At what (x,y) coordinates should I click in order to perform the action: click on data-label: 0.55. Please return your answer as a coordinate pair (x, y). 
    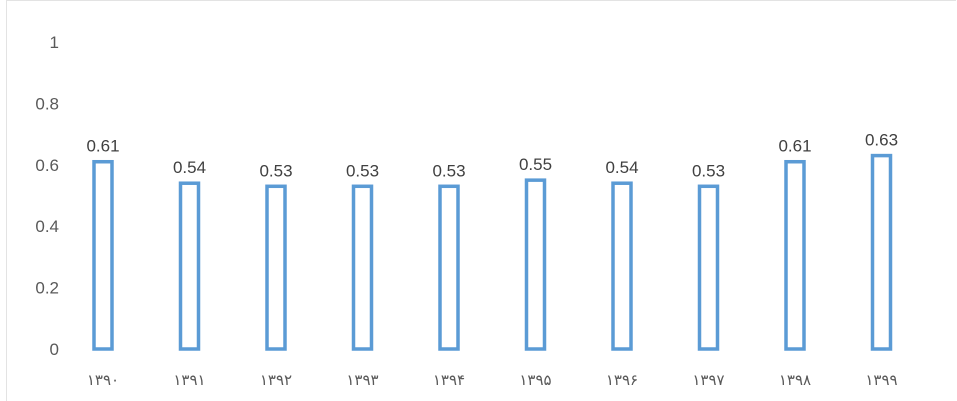
    Looking at the image, I should click on (535, 164).